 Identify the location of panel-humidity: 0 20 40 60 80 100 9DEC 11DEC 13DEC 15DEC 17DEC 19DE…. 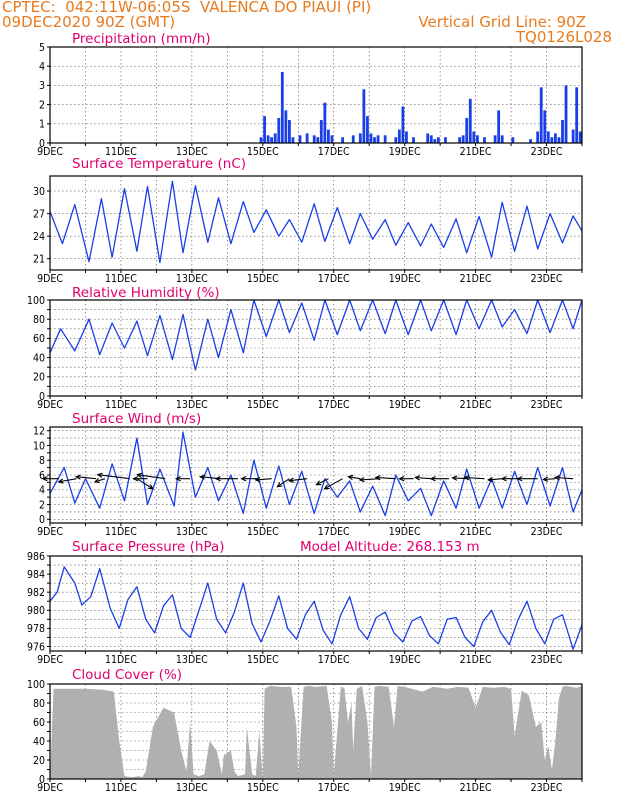
(305, 348).